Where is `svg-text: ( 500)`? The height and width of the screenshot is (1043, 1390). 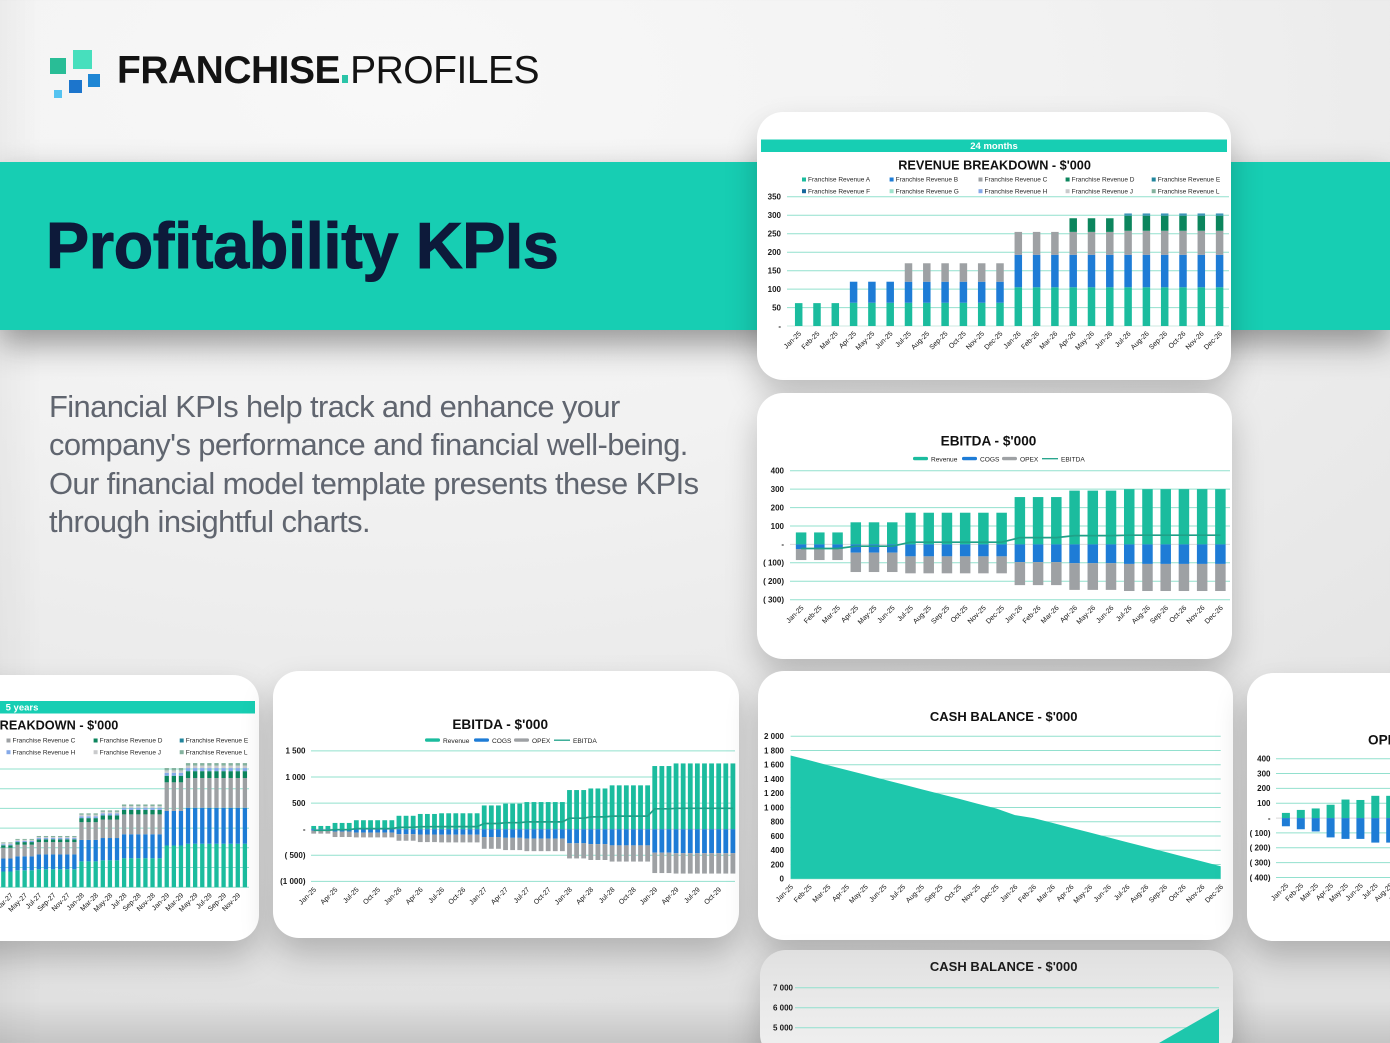 svg-text: ( 500) is located at coordinates (295, 855).